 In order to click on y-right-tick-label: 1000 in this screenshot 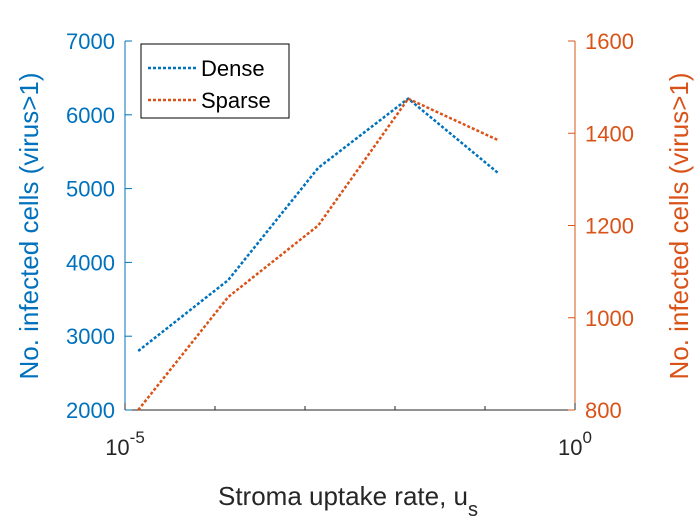, I will do `click(609, 318)`.